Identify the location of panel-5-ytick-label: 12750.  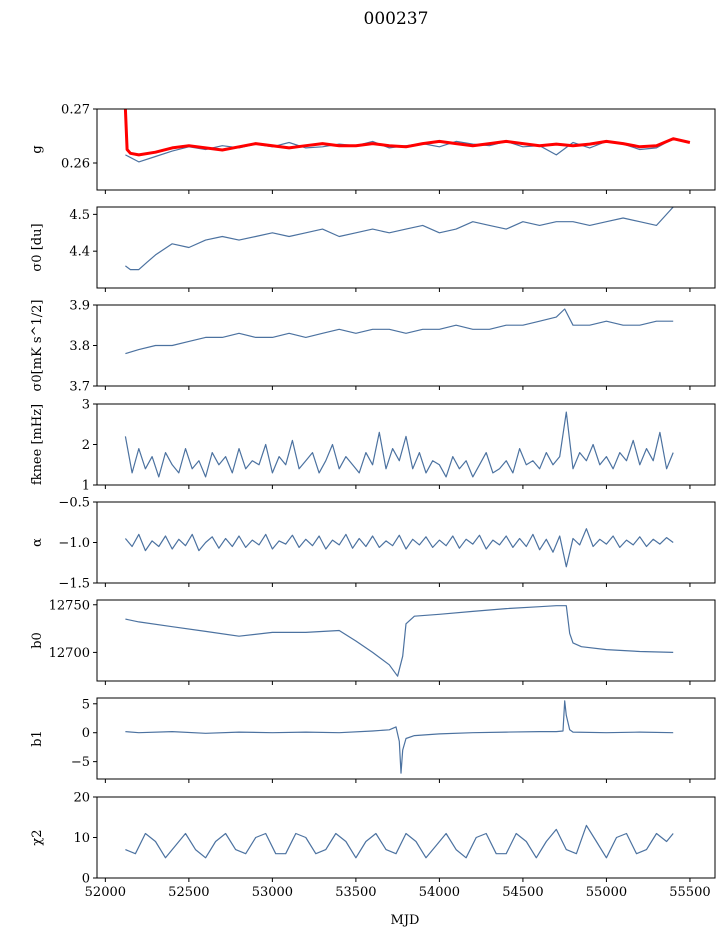
(69, 605).